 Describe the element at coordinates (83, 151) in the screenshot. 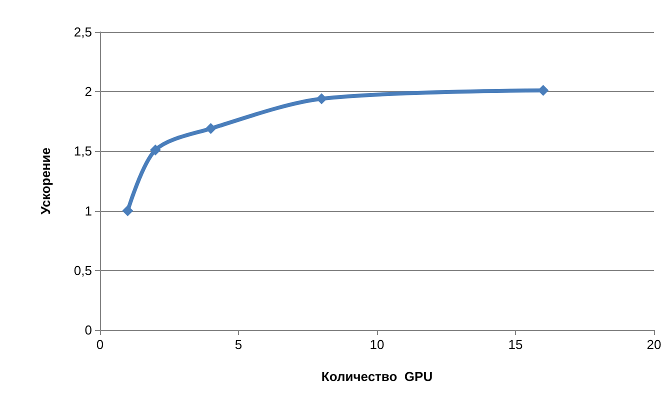

I see `y-tick-label: 1,5` at that location.